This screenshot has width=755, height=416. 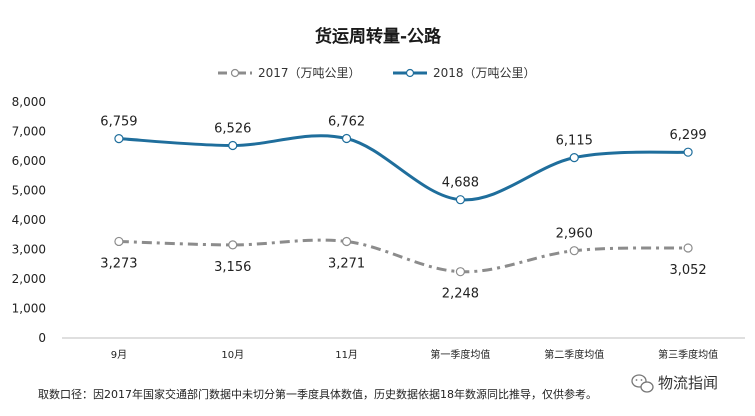 I want to click on legend-label-2018: 2018（万吨公里）, so click(x=484, y=73).